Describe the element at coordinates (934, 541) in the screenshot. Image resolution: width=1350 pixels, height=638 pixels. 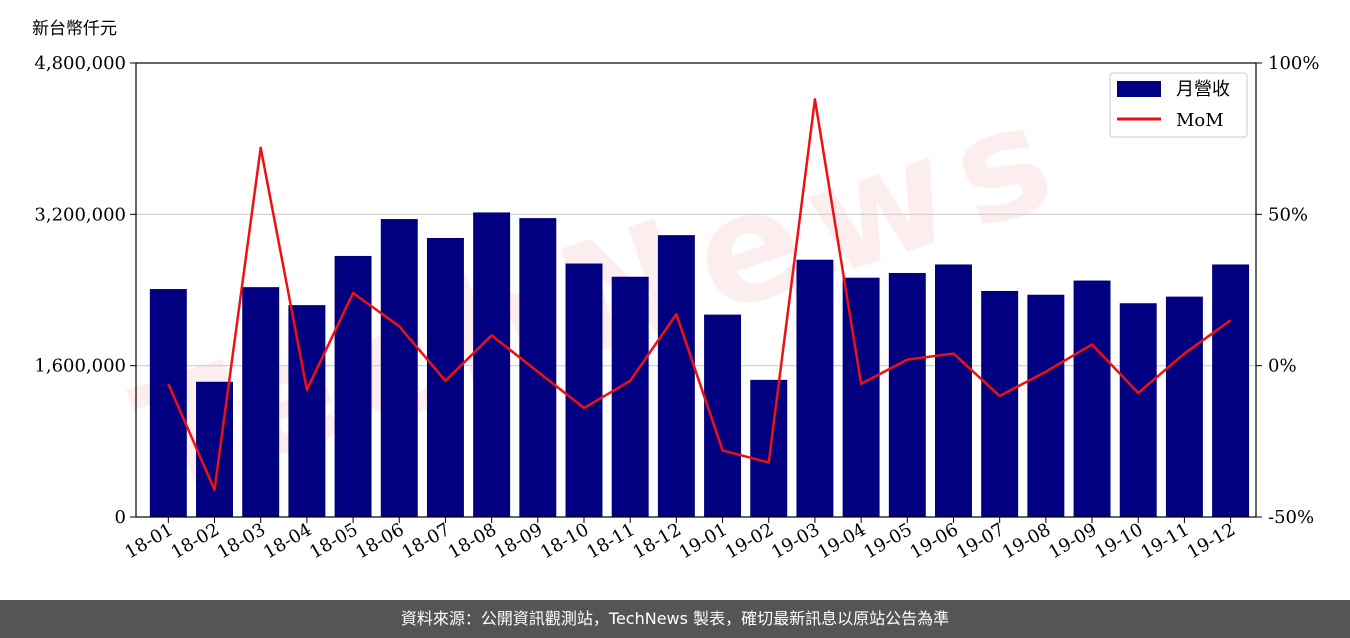
I see `x-tick-label: 19-06` at that location.